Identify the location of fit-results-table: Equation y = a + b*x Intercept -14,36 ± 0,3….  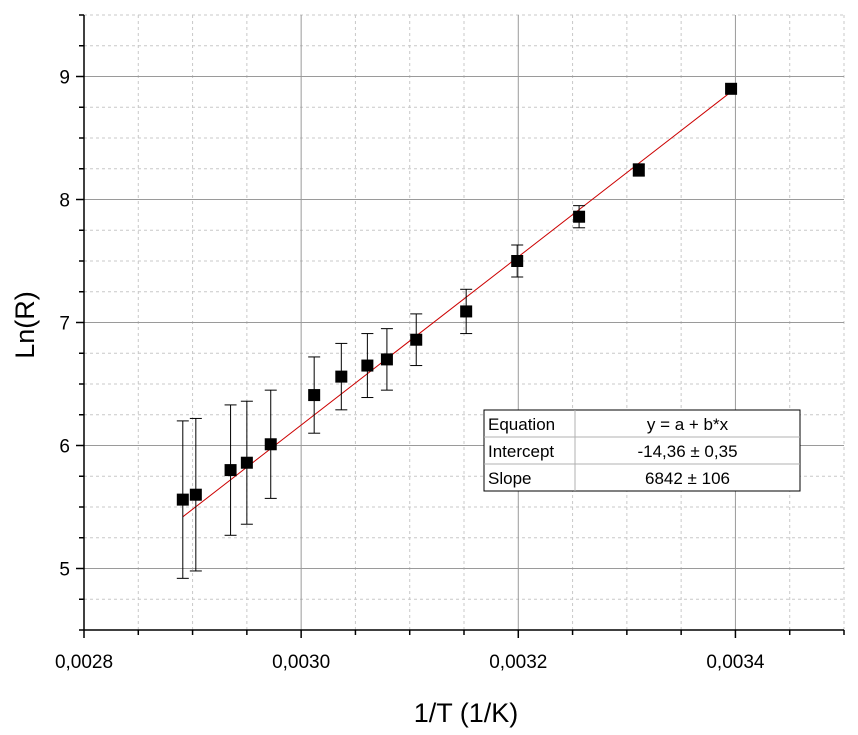
(642, 450).